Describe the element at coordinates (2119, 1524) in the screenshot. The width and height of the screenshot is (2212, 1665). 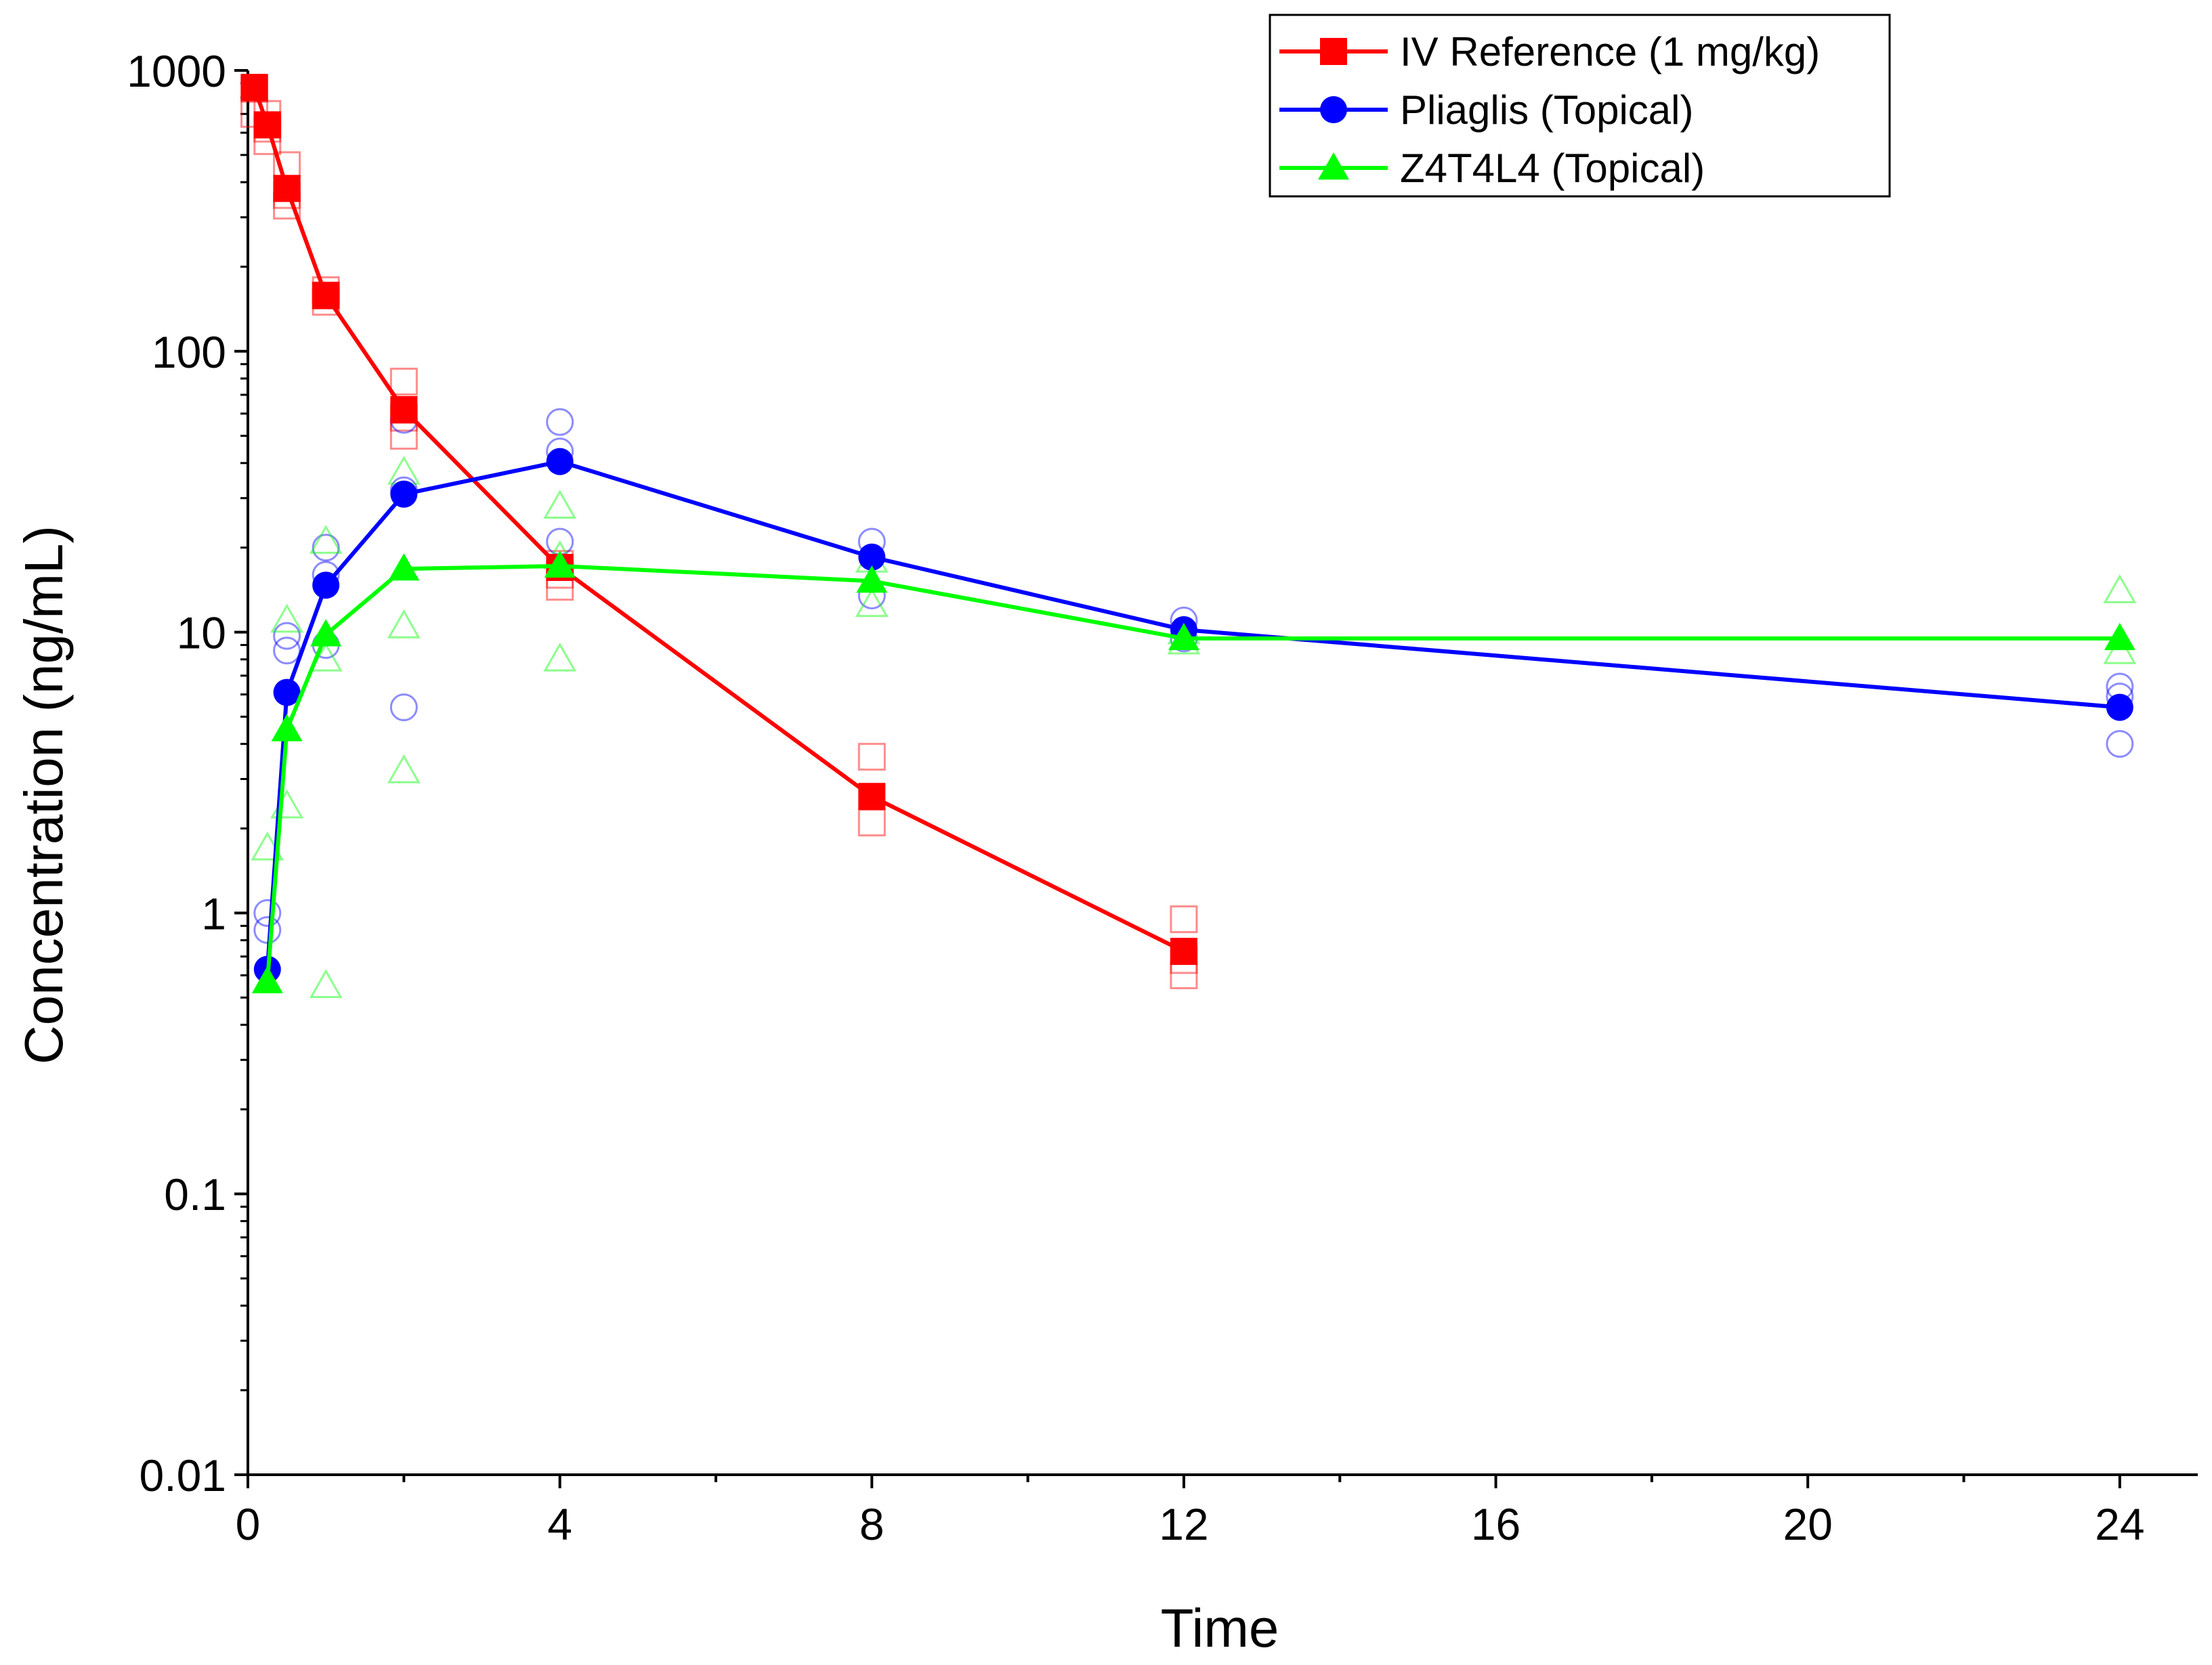
I see `x-tick-label: 24` at that location.